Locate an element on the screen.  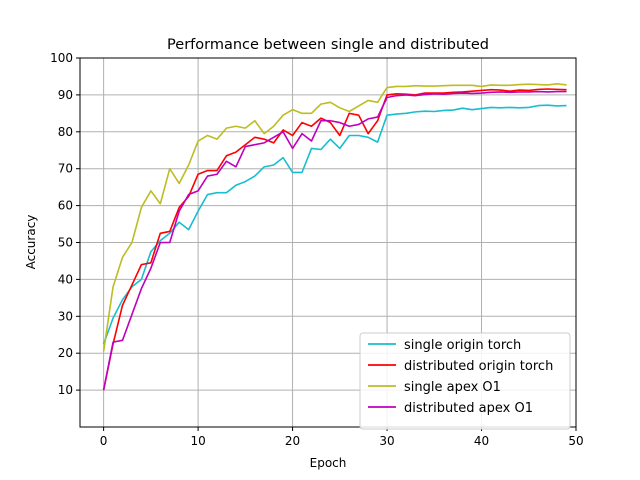
legend-entry: distributed apex O1 is located at coordinates (468, 408).